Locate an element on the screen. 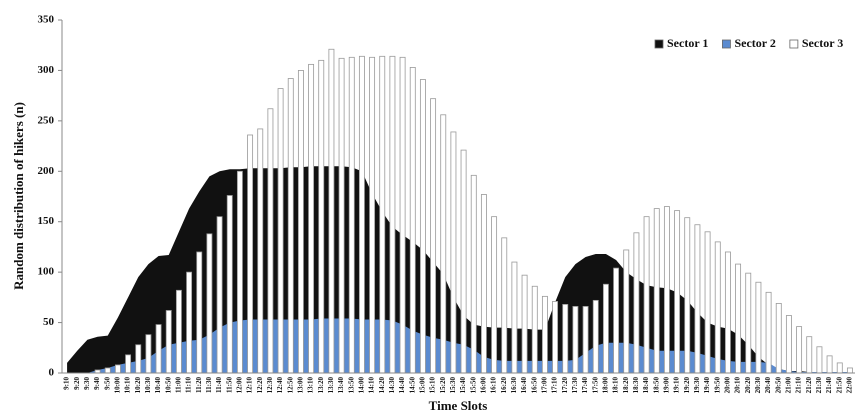 This screenshot has height=417, width=857. x-tick-label: 18:30 is located at coordinates (636, 385).